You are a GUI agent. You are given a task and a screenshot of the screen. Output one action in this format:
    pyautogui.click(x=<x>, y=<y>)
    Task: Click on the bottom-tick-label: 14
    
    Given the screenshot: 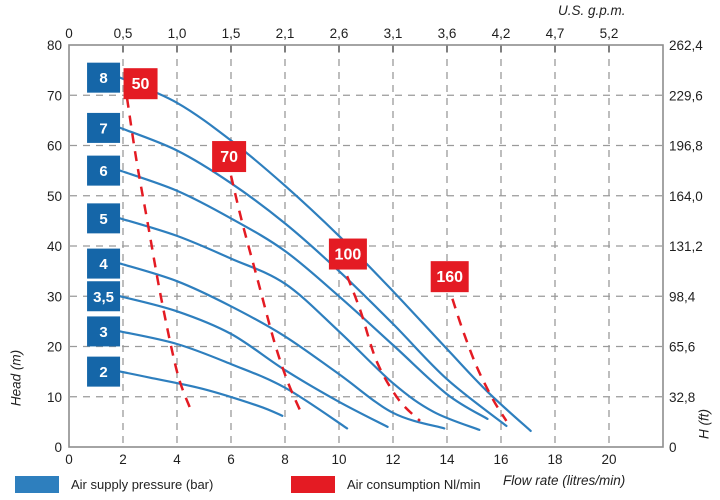 What is the action you would take?
    pyautogui.click(x=447, y=459)
    